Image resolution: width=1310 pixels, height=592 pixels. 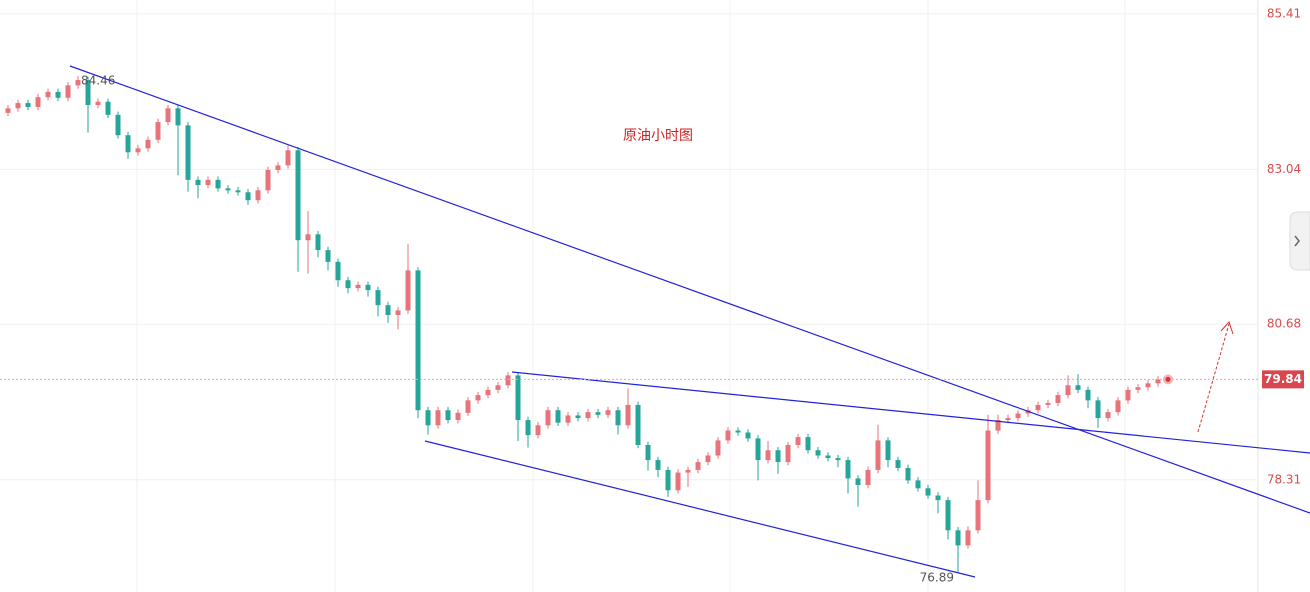 I want to click on max-label: 84.46, so click(x=98, y=81).